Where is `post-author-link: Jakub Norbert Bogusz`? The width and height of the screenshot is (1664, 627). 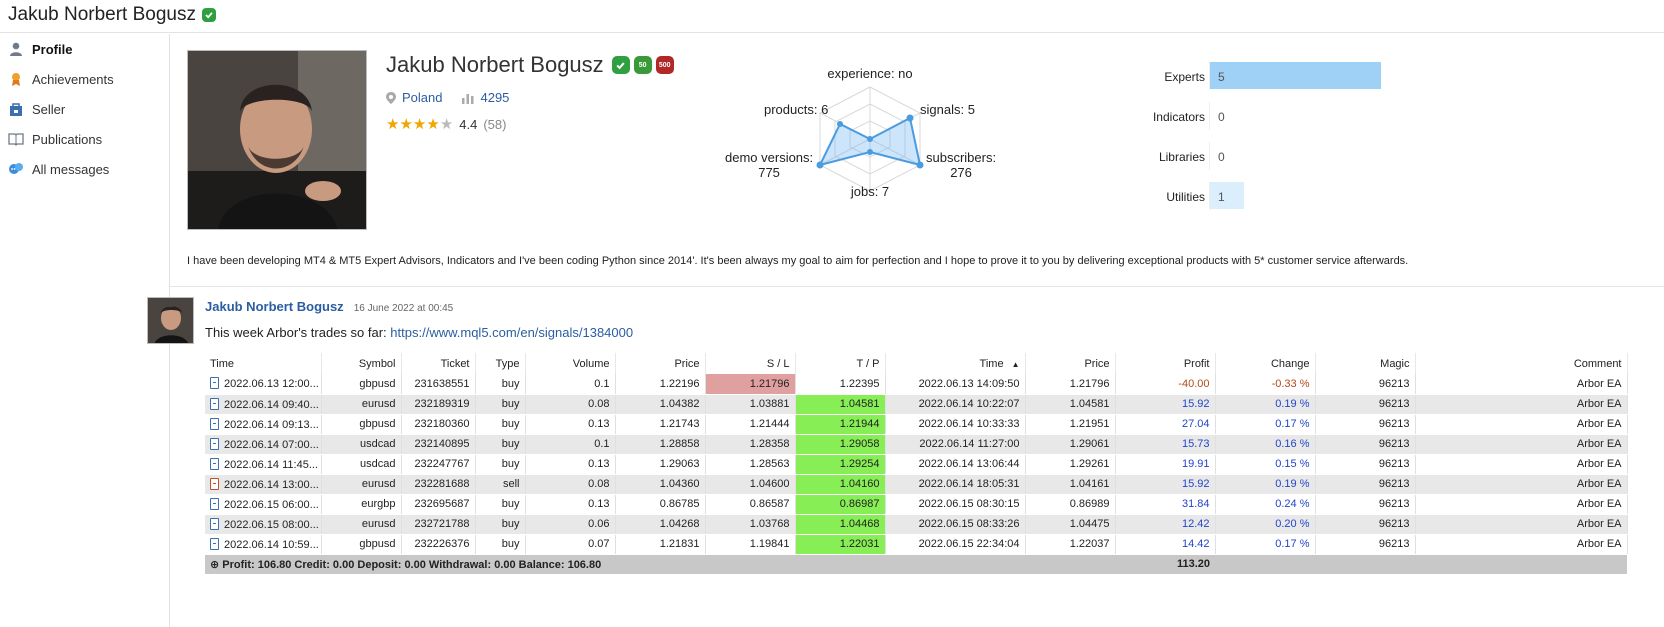 post-author-link: Jakub Norbert Bogusz is located at coordinates (274, 306).